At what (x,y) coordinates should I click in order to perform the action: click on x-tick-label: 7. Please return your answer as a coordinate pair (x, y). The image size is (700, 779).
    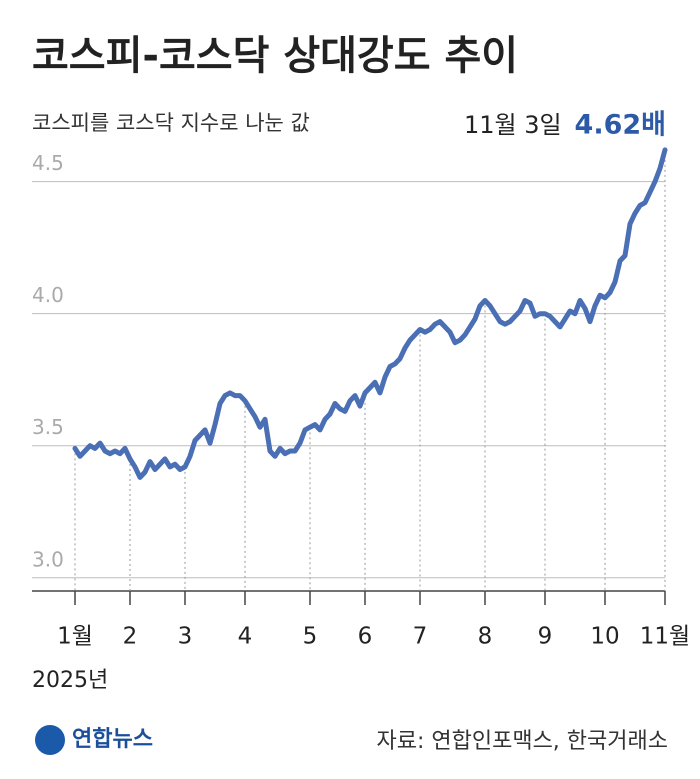
    Looking at the image, I should click on (420, 637).